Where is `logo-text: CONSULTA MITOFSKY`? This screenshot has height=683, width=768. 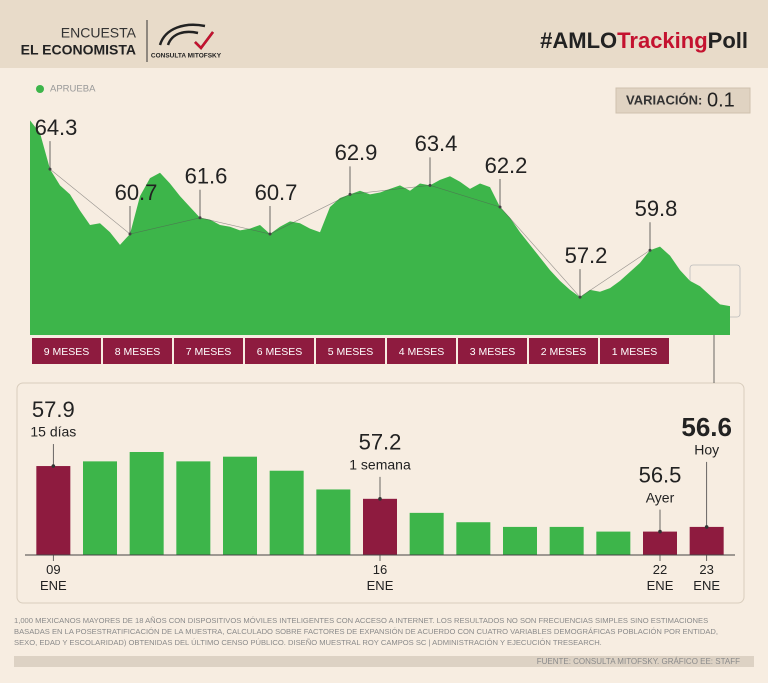 logo-text: CONSULTA MITOFSKY is located at coordinates (186, 56).